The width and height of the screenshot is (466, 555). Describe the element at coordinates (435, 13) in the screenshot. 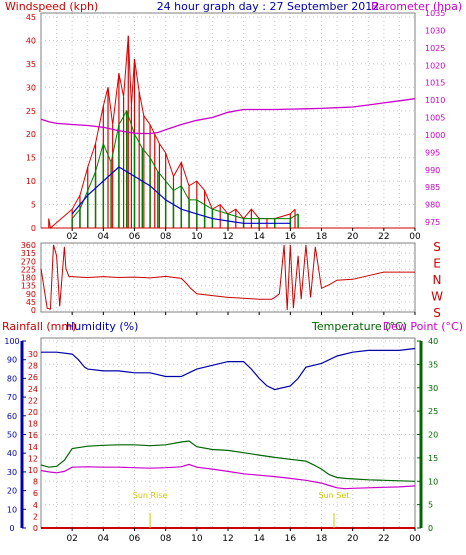

I see `barometer-tick-label: 1035` at that location.